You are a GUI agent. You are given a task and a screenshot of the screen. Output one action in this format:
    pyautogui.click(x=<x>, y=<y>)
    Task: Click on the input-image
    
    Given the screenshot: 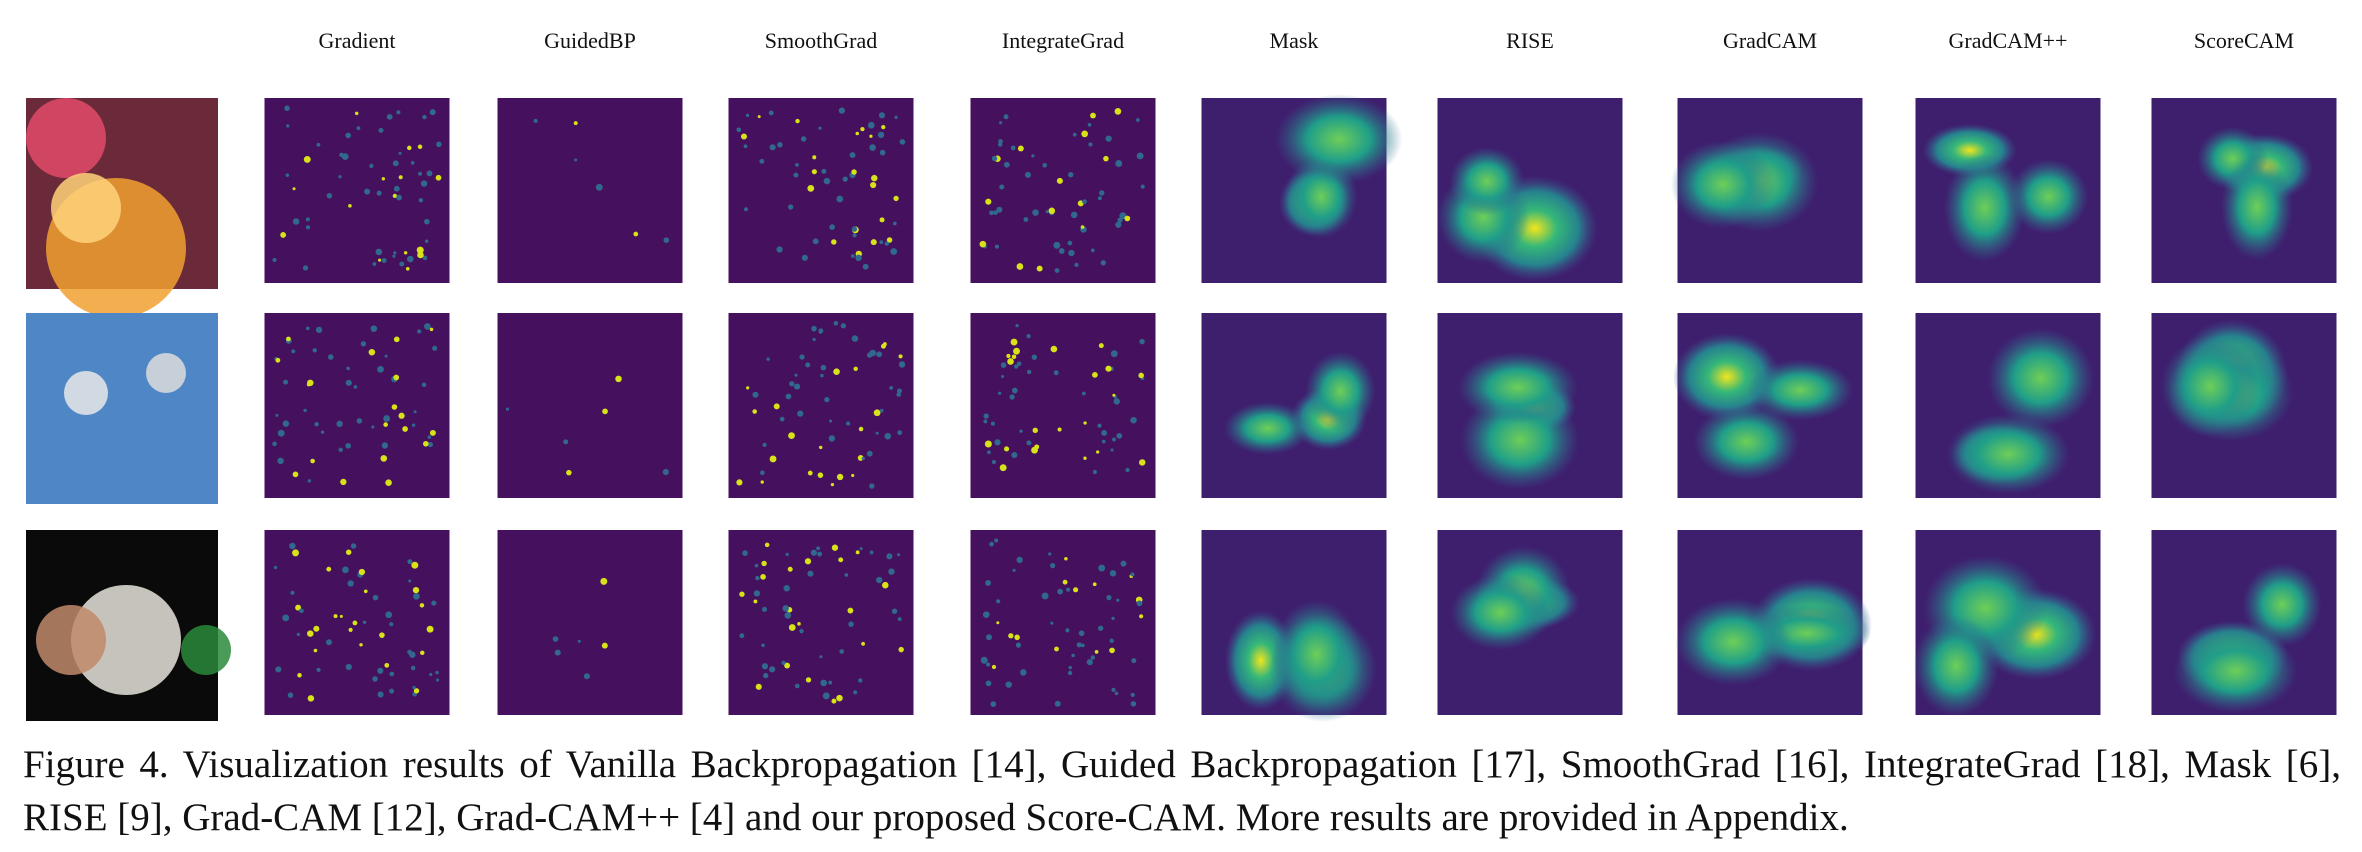 What is the action you would take?
    pyautogui.click(x=122, y=408)
    